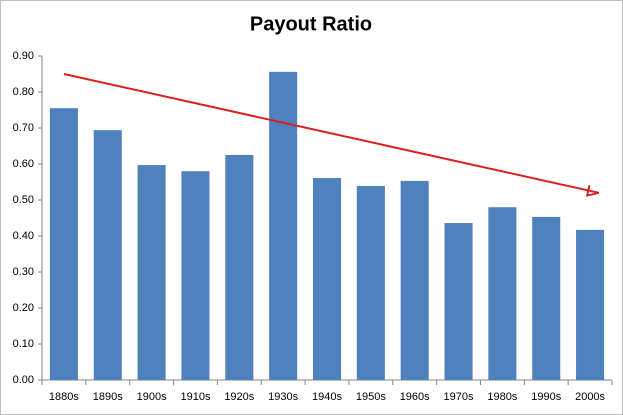 Image resolution: width=623 pixels, height=415 pixels. Describe the element at coordinates (23, 236) in the screenshot. I see `y-tick-label: 0.40` at that location.